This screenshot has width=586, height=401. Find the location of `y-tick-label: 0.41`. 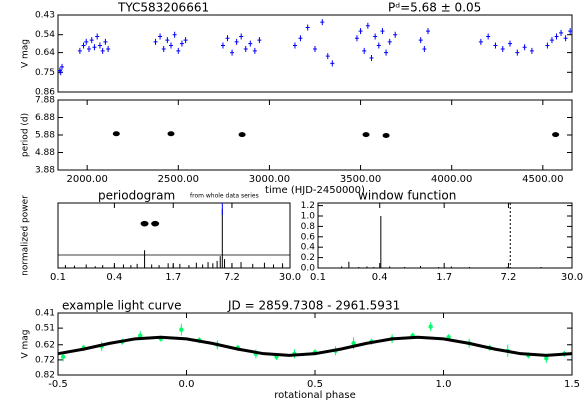

y-tick-label: 0.41 is located at coordinates (45, 314).